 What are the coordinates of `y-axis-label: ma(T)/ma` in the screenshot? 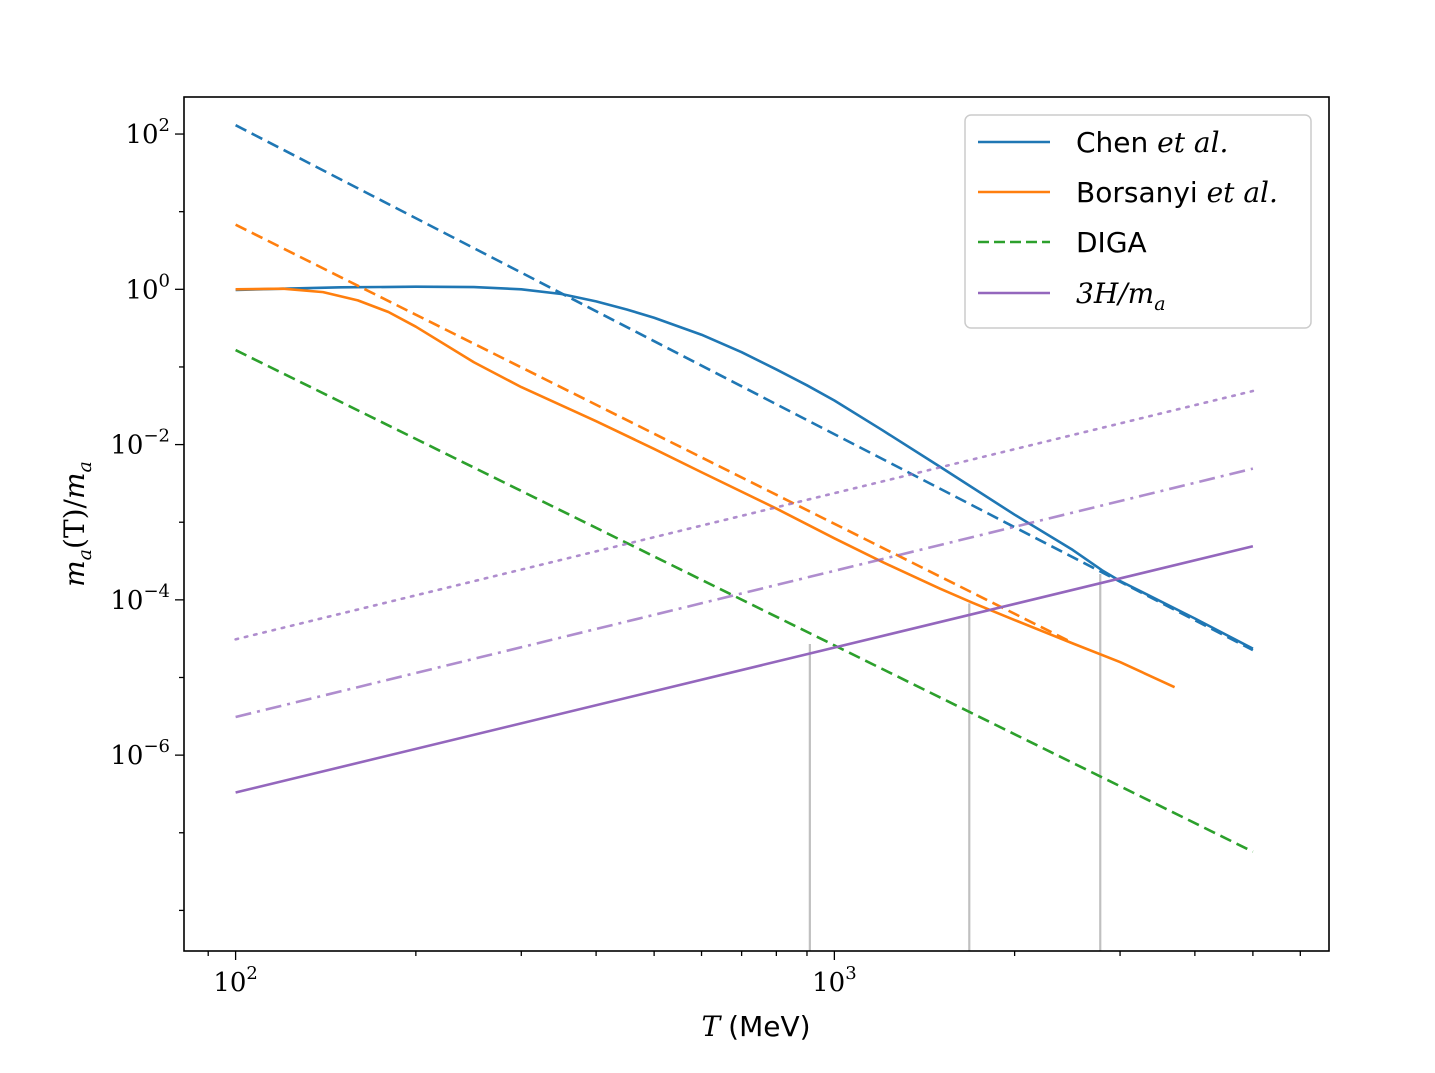 It's located at (77, 524).